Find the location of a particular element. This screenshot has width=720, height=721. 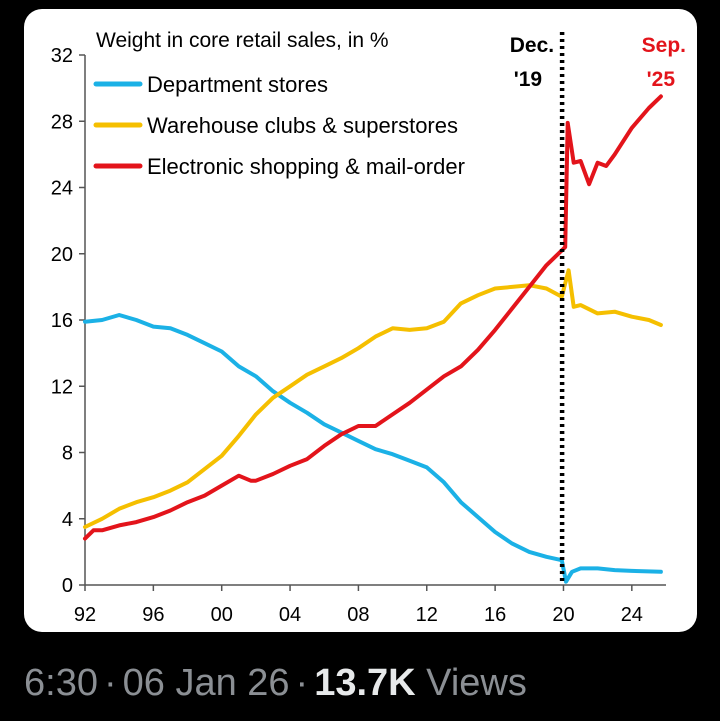

legend-label: Electronic shopping & mail-order is located at coordinates (306, 166).